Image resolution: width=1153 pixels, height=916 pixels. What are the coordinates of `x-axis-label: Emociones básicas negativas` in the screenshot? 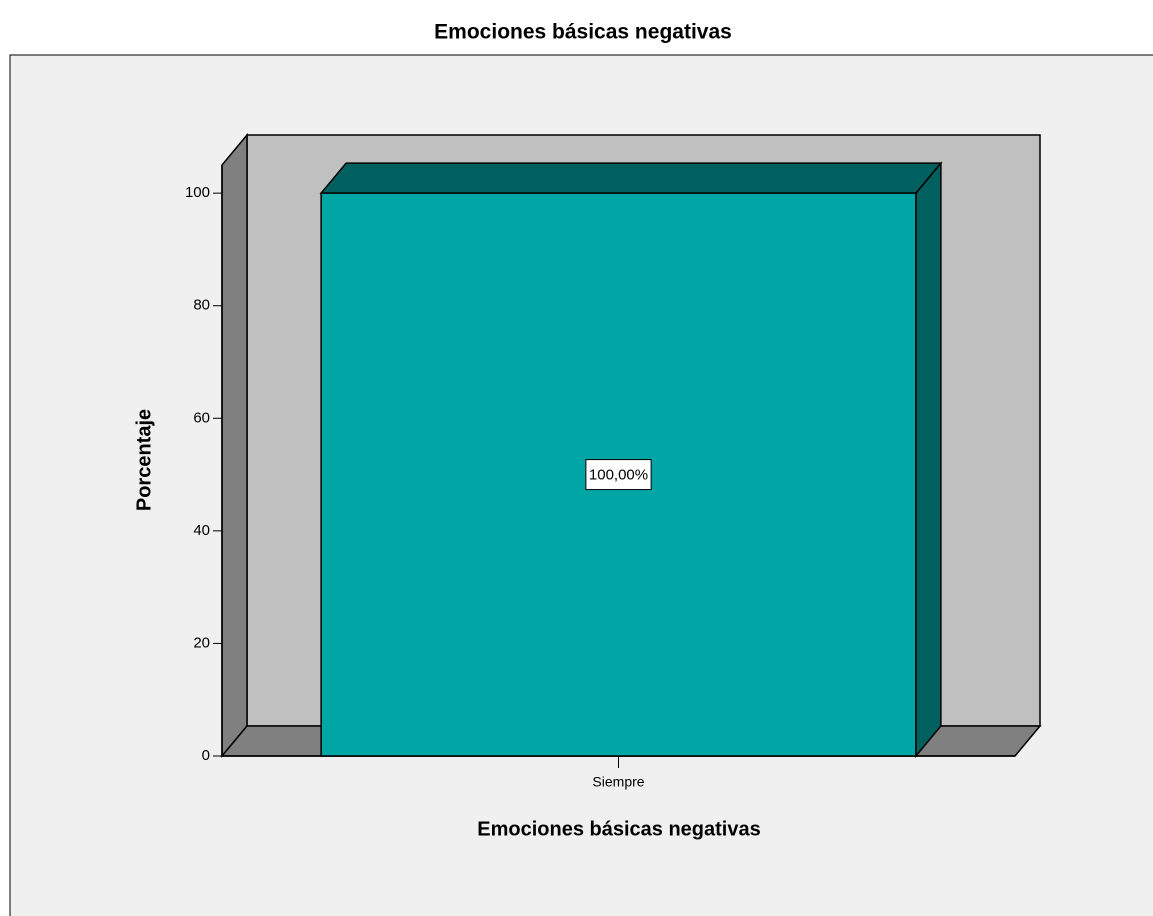 It's located at (618, 829).